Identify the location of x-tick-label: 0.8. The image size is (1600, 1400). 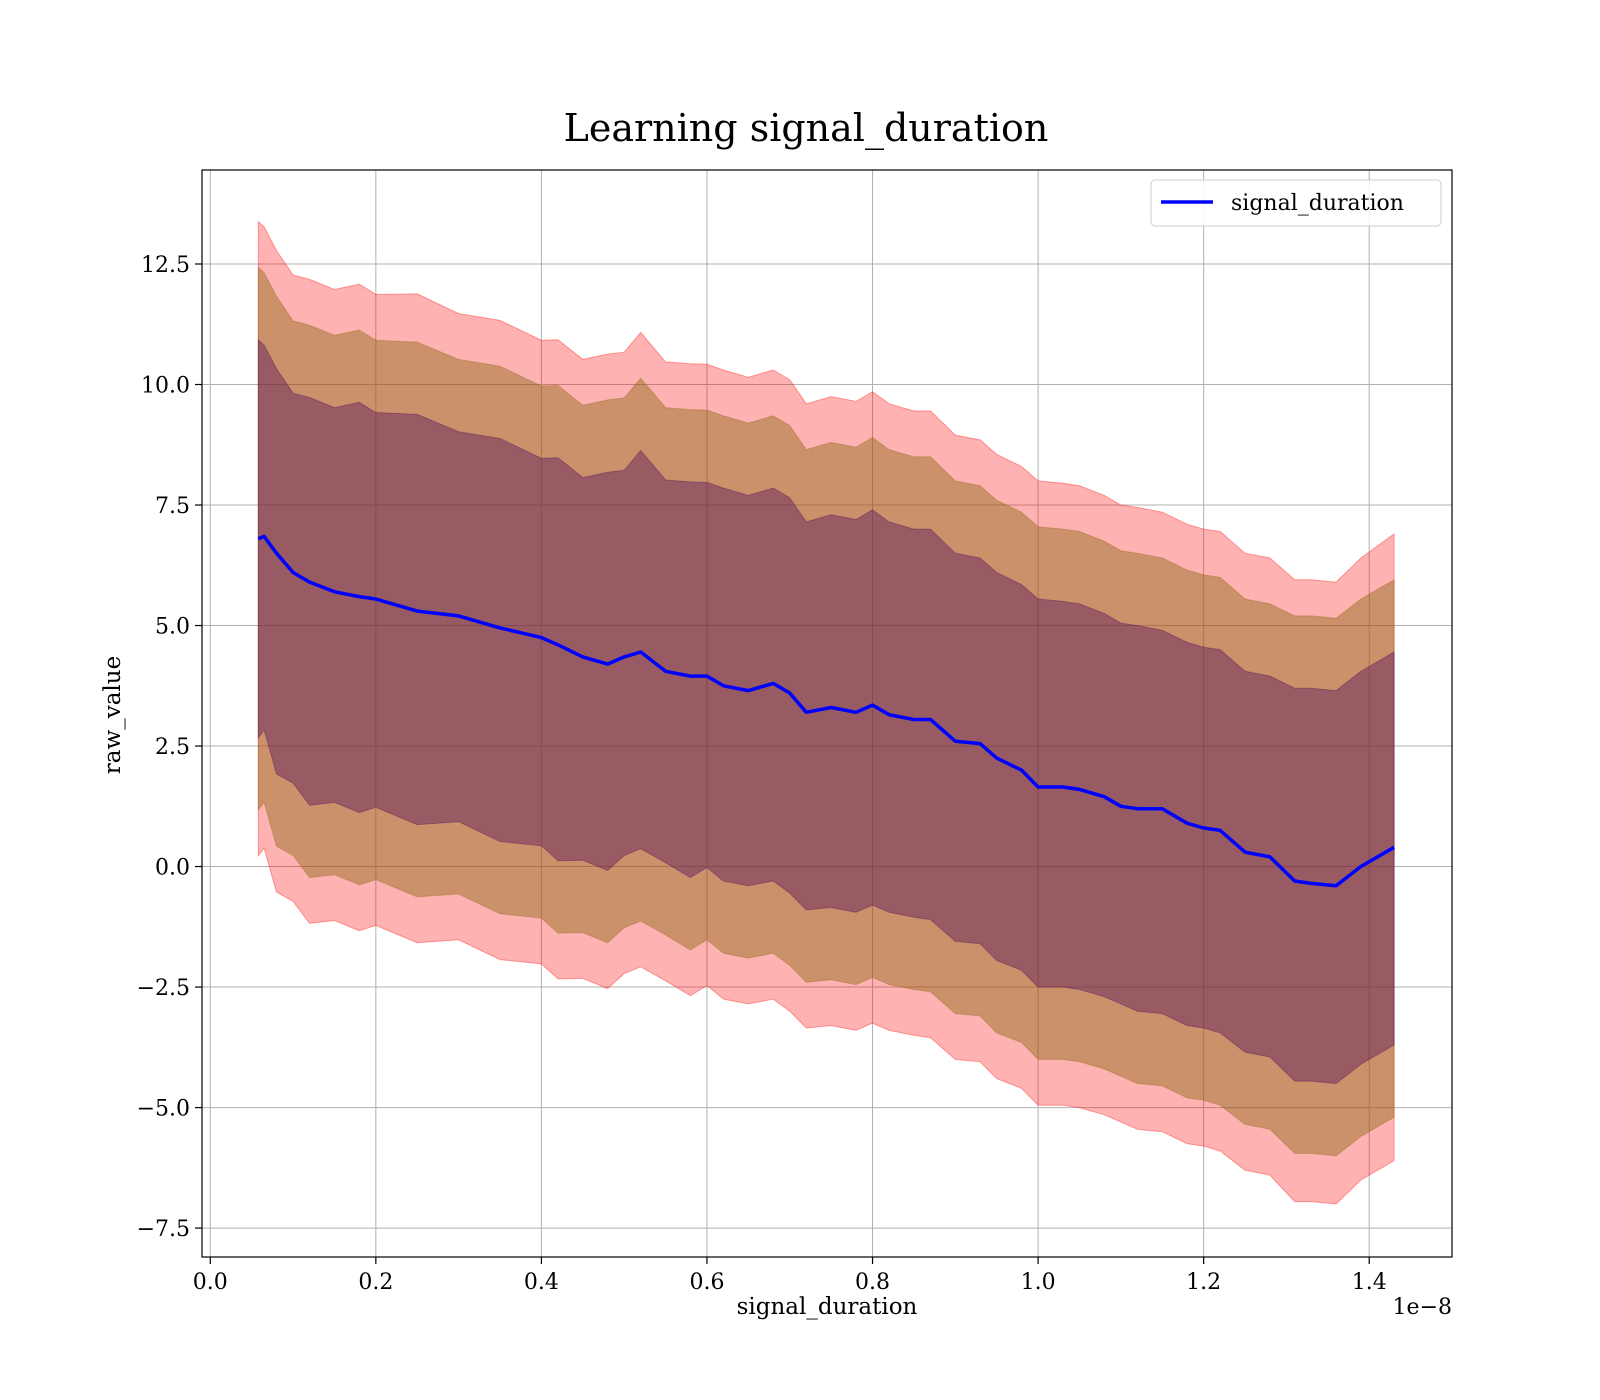
(872, 1282).